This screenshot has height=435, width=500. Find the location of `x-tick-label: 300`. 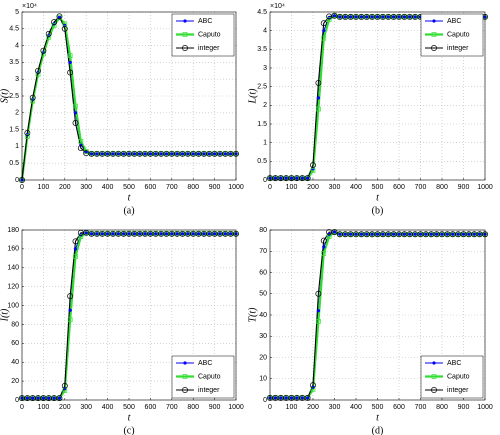

x-tick-label: 300 is located at coordinates (335, 407).